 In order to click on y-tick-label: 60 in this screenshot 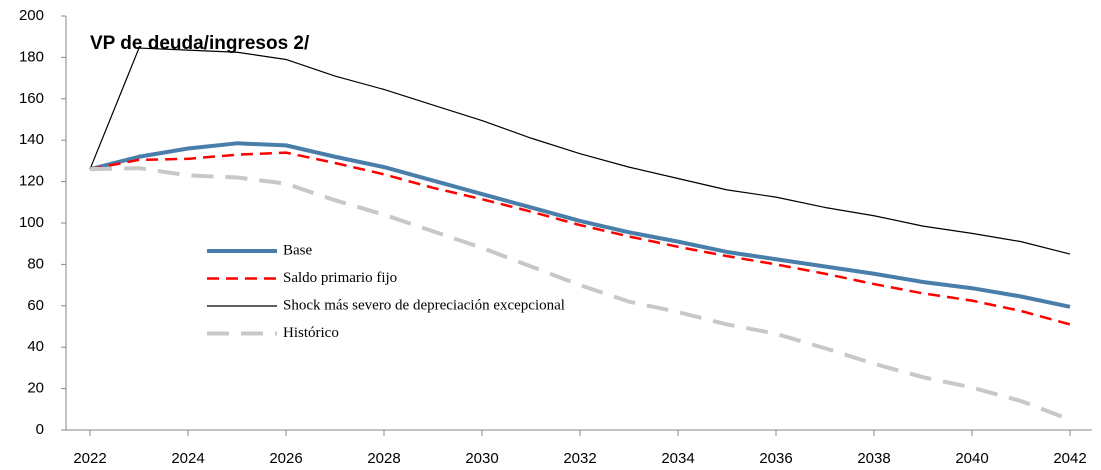, I will do `click(35, 305)`.